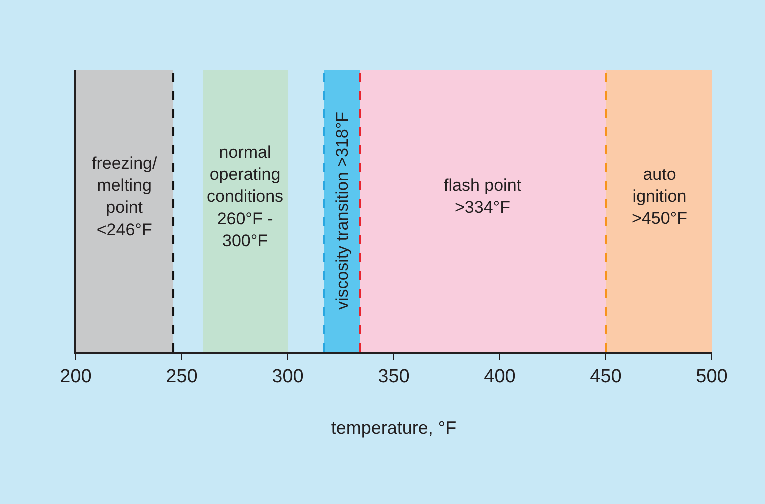 Image resolution: width=765 pixels, height=504 pixels. I want to click on x-tick-label: 500, so click(712, 377).